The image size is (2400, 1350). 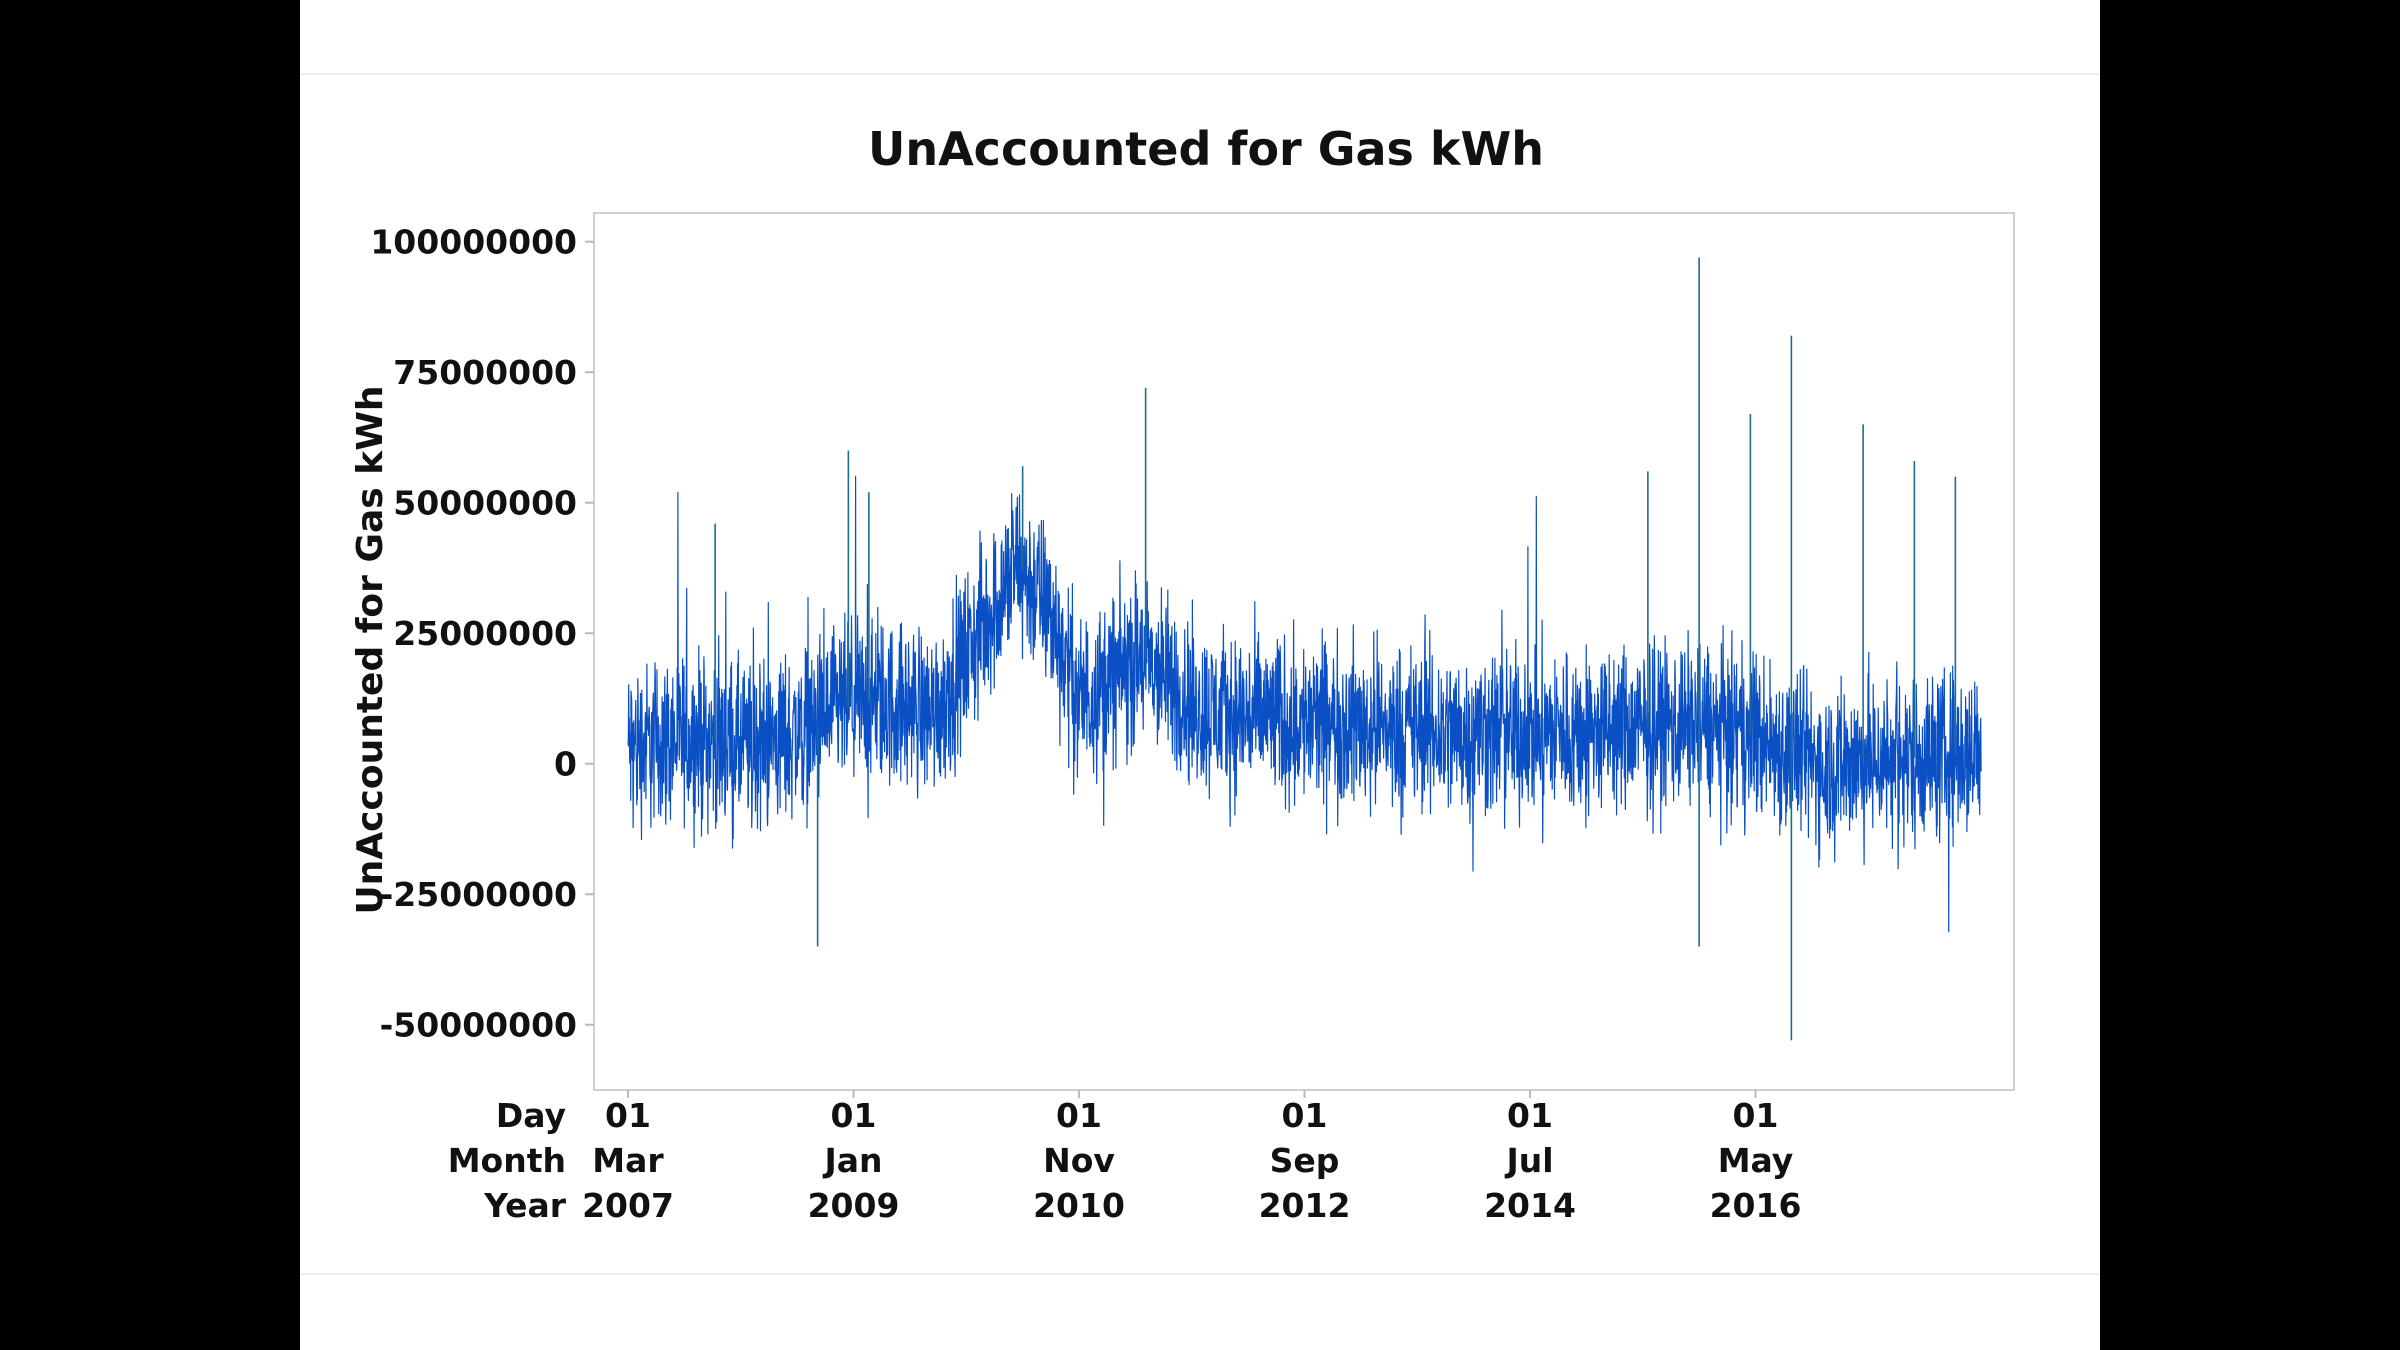 What do you see at coordinates (1756, 1160) in the screenshot?
I see `x-tick-label-month: May` at bounding box center [1756, 1160].